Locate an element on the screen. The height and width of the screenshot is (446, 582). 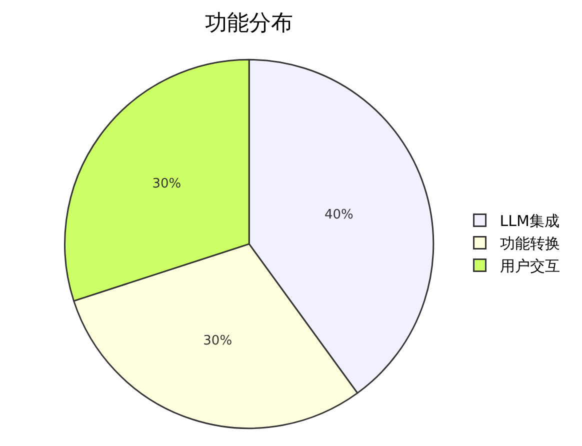
chart-title: 功能分布 is located at coordinates (249, 23).